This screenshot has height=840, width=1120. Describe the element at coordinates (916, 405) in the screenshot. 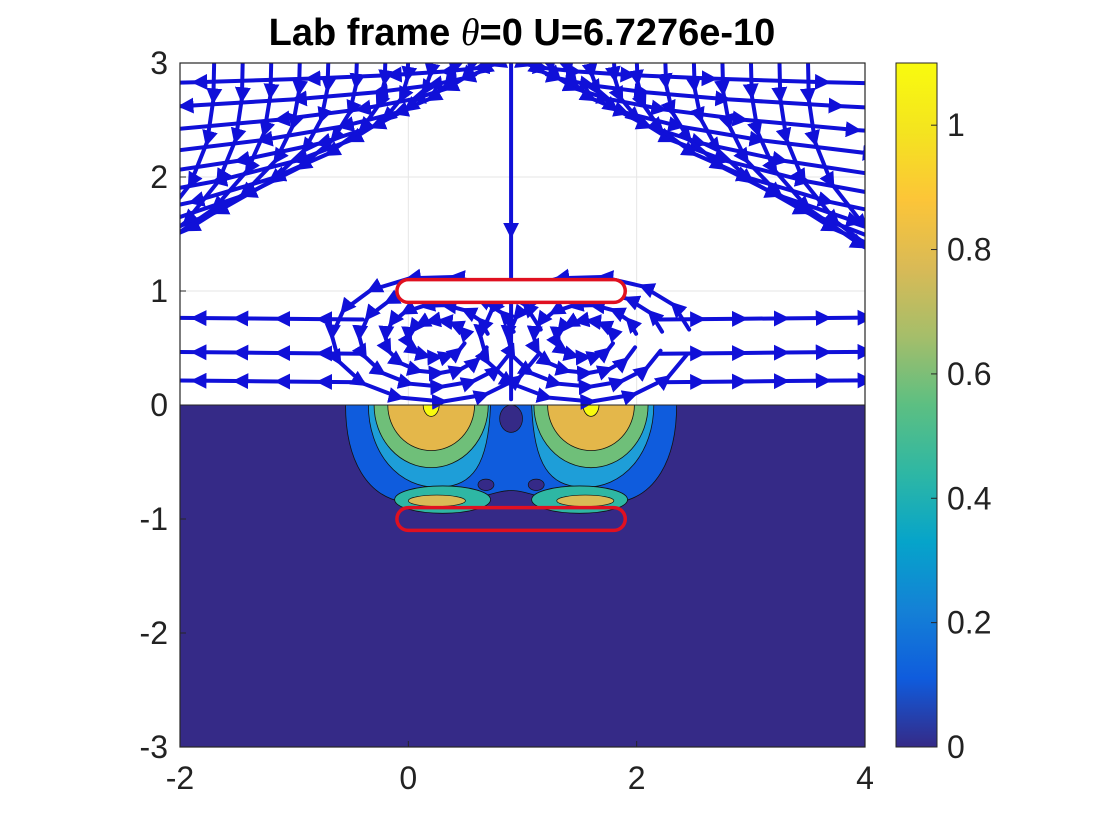

I see `colorbar` at that location.